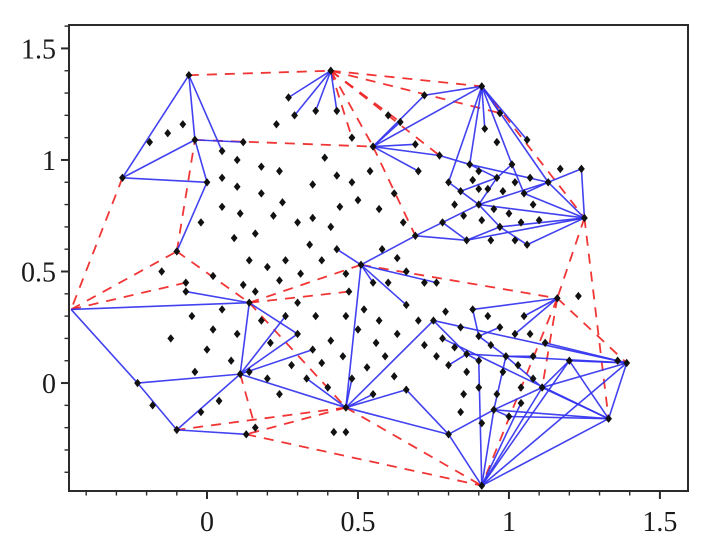  I want to click on x-tick-label: 0, so click(207, 522).